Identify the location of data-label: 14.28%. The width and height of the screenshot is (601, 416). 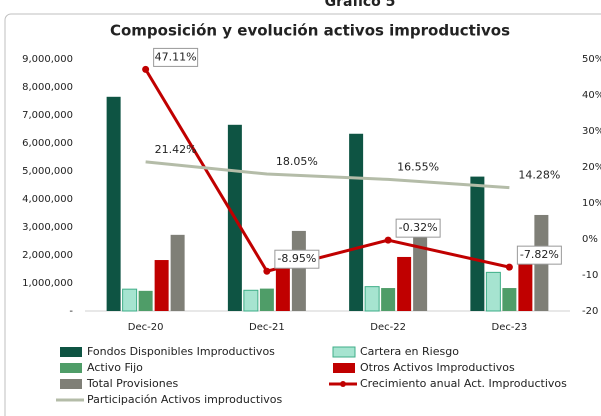
(539, 175).